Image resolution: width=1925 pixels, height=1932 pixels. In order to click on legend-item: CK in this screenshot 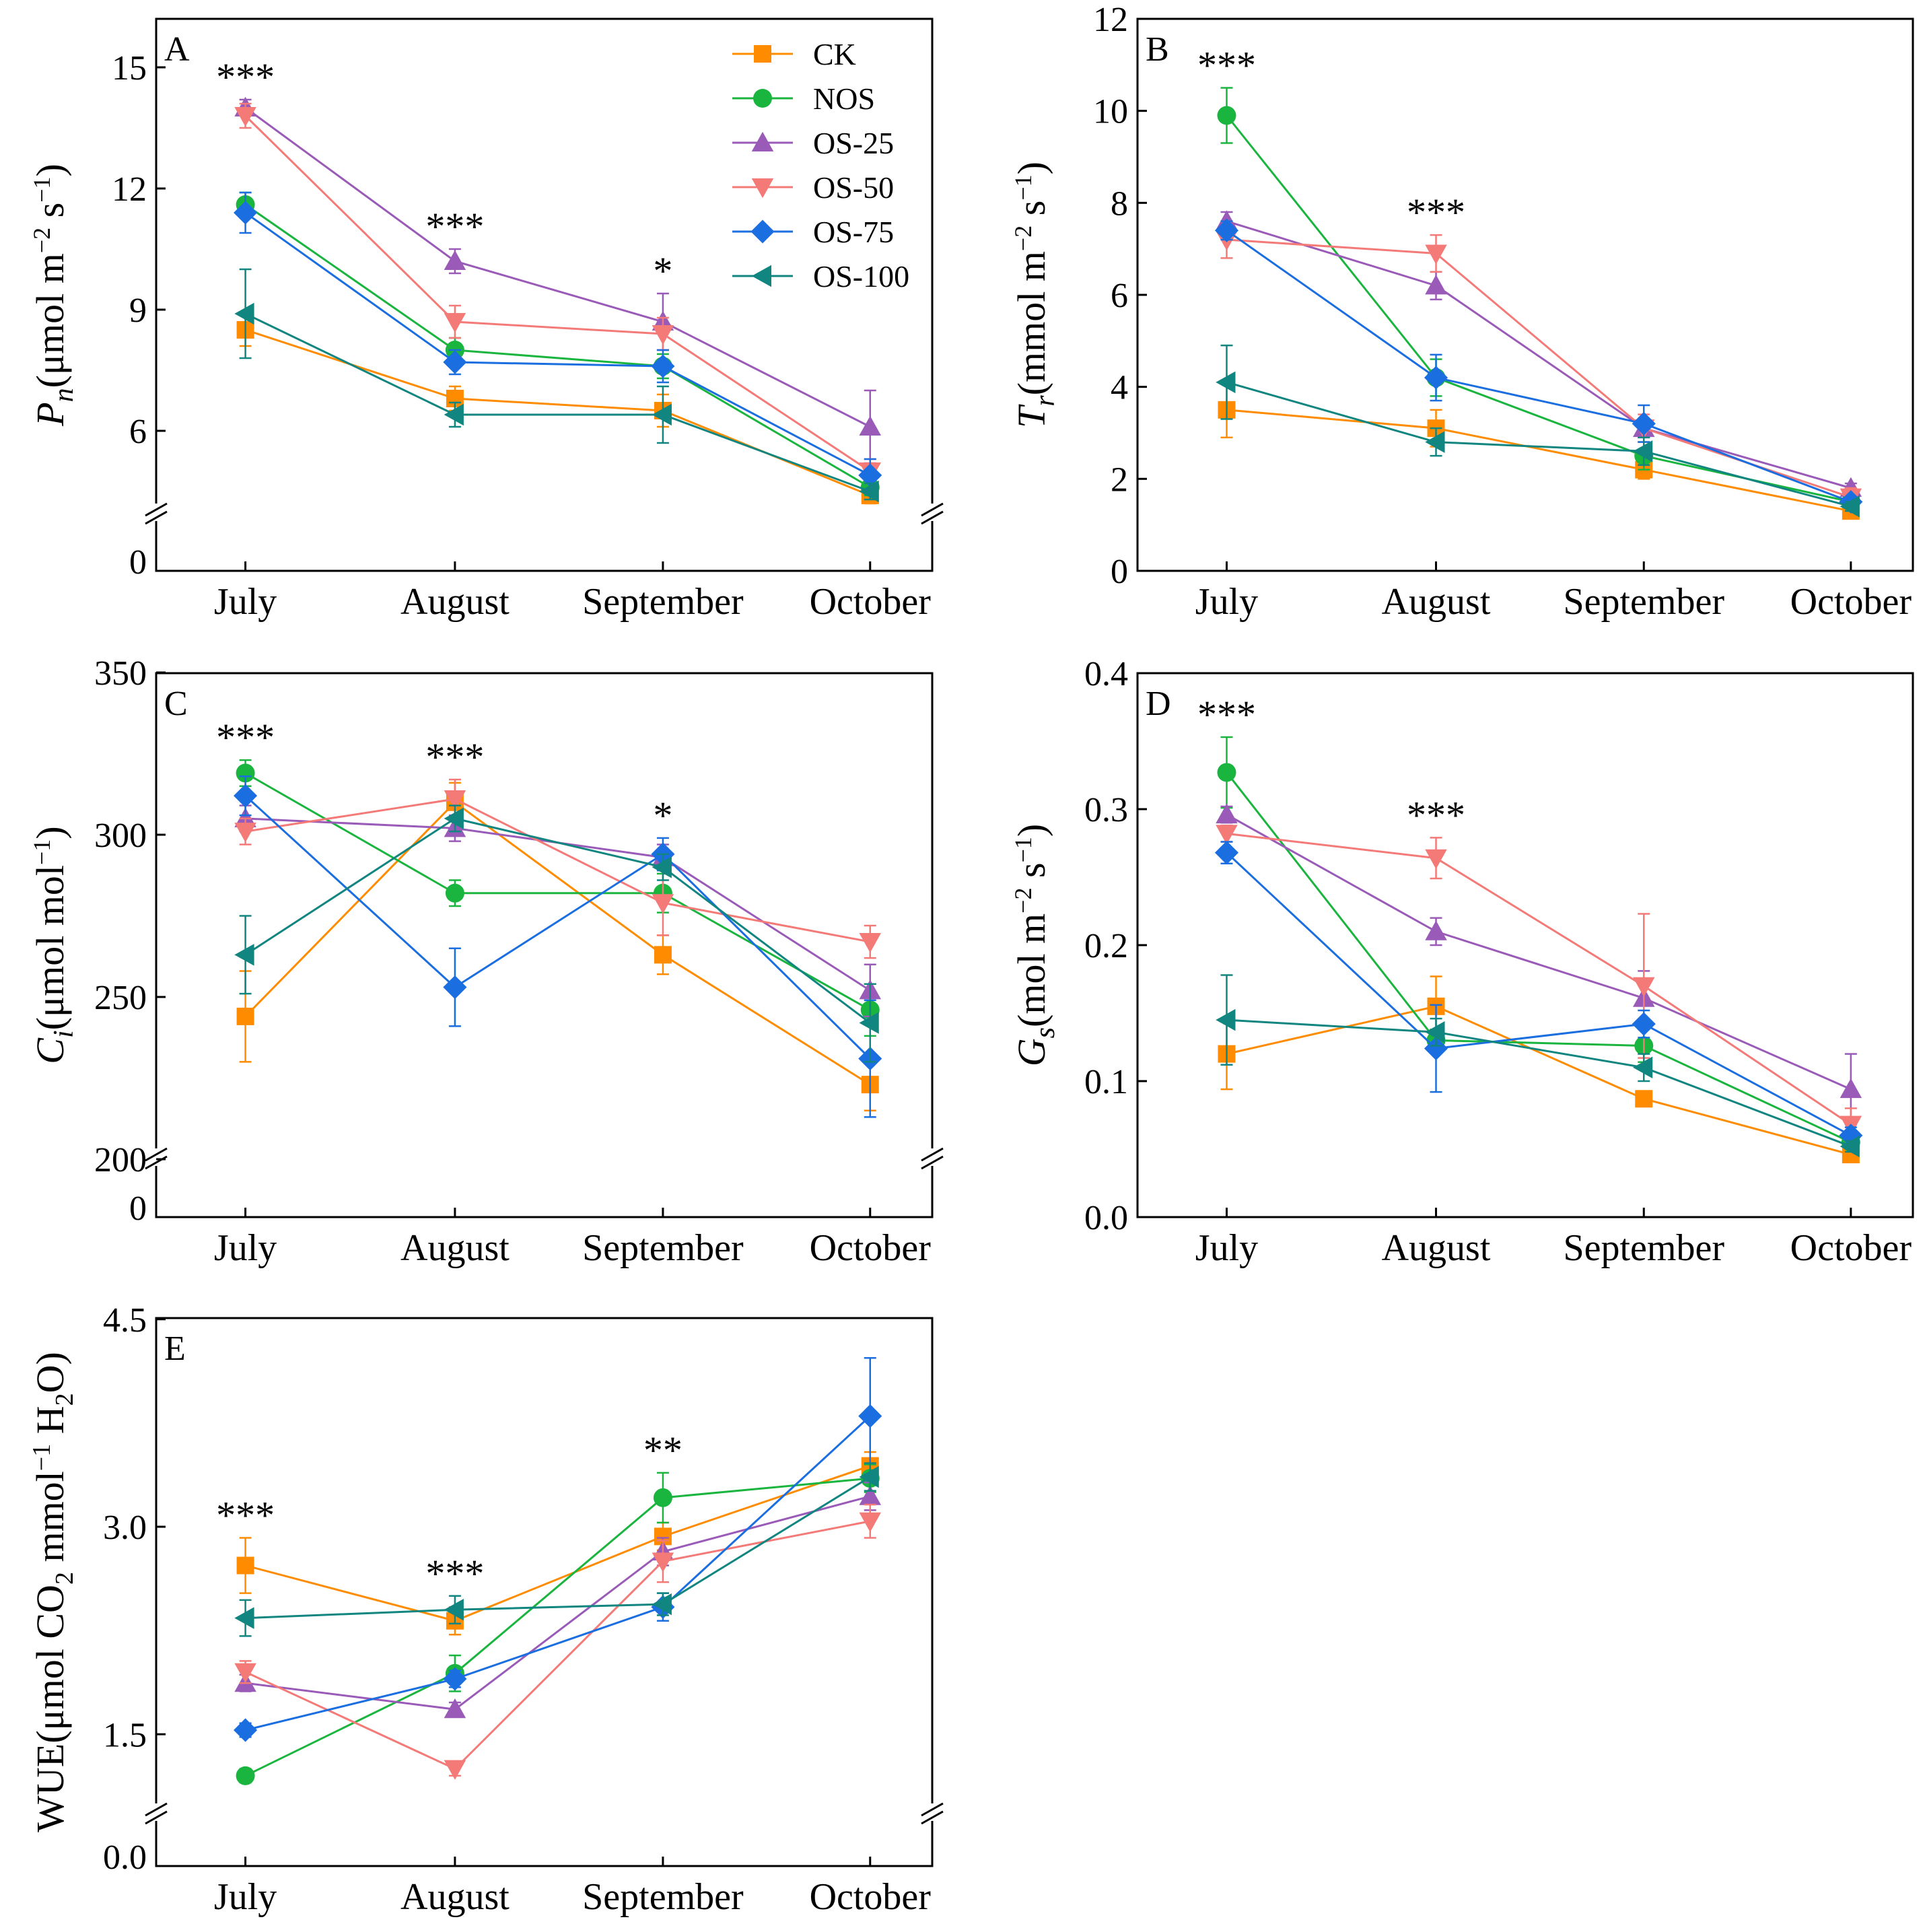, I will do `click(794, 54)`.